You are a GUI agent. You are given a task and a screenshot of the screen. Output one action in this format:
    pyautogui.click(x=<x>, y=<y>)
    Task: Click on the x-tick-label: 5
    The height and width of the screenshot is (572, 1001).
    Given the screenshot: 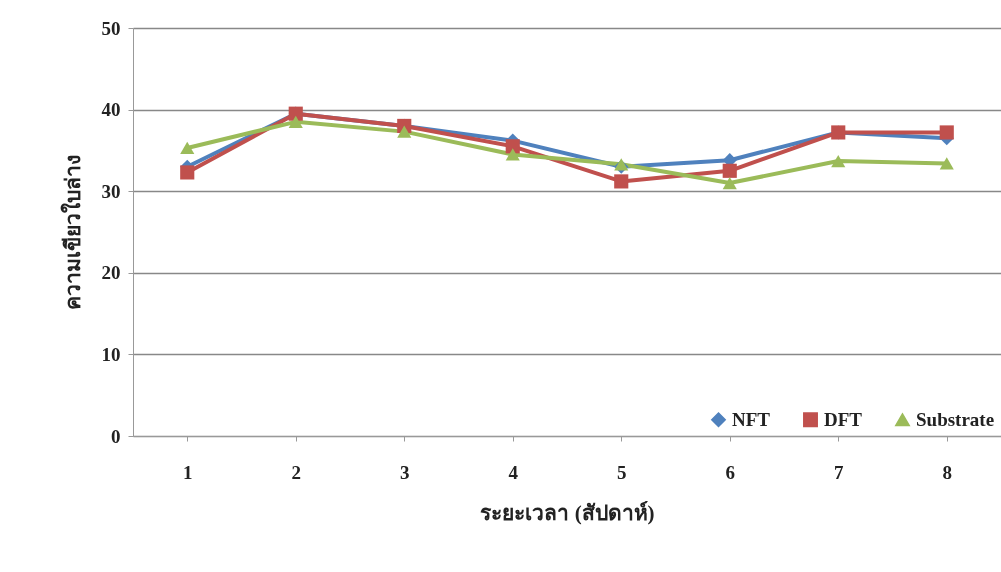 What is the action you would take?
    pyautogui.click(x=622, y=472)
    